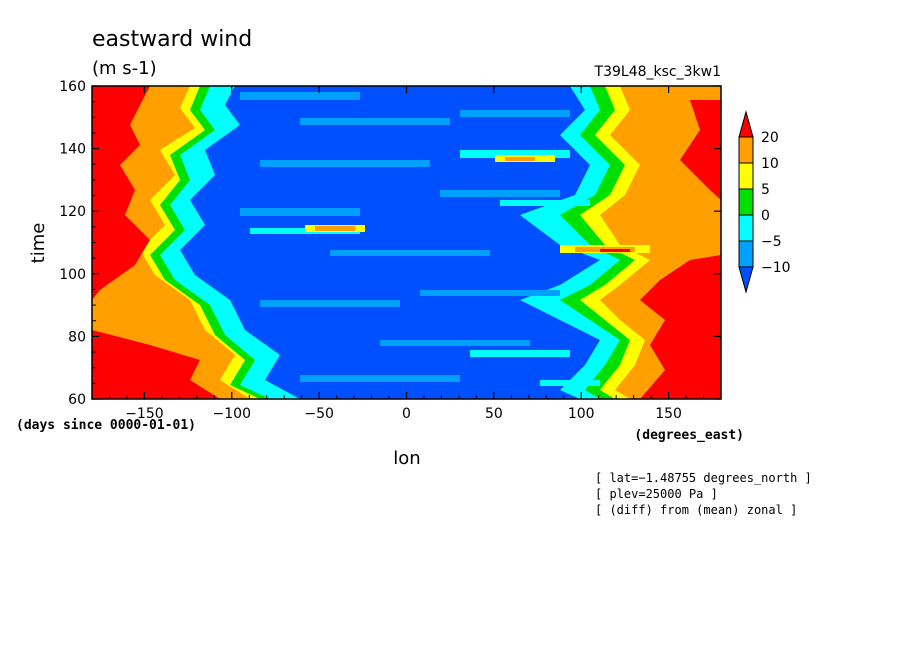 The width and height of the screenshot is (904, 654). What do you see at coordinates (770, 138) in the screenshot?
I see `colorbar-tick-label: 20` at bounding box center [770, 138].